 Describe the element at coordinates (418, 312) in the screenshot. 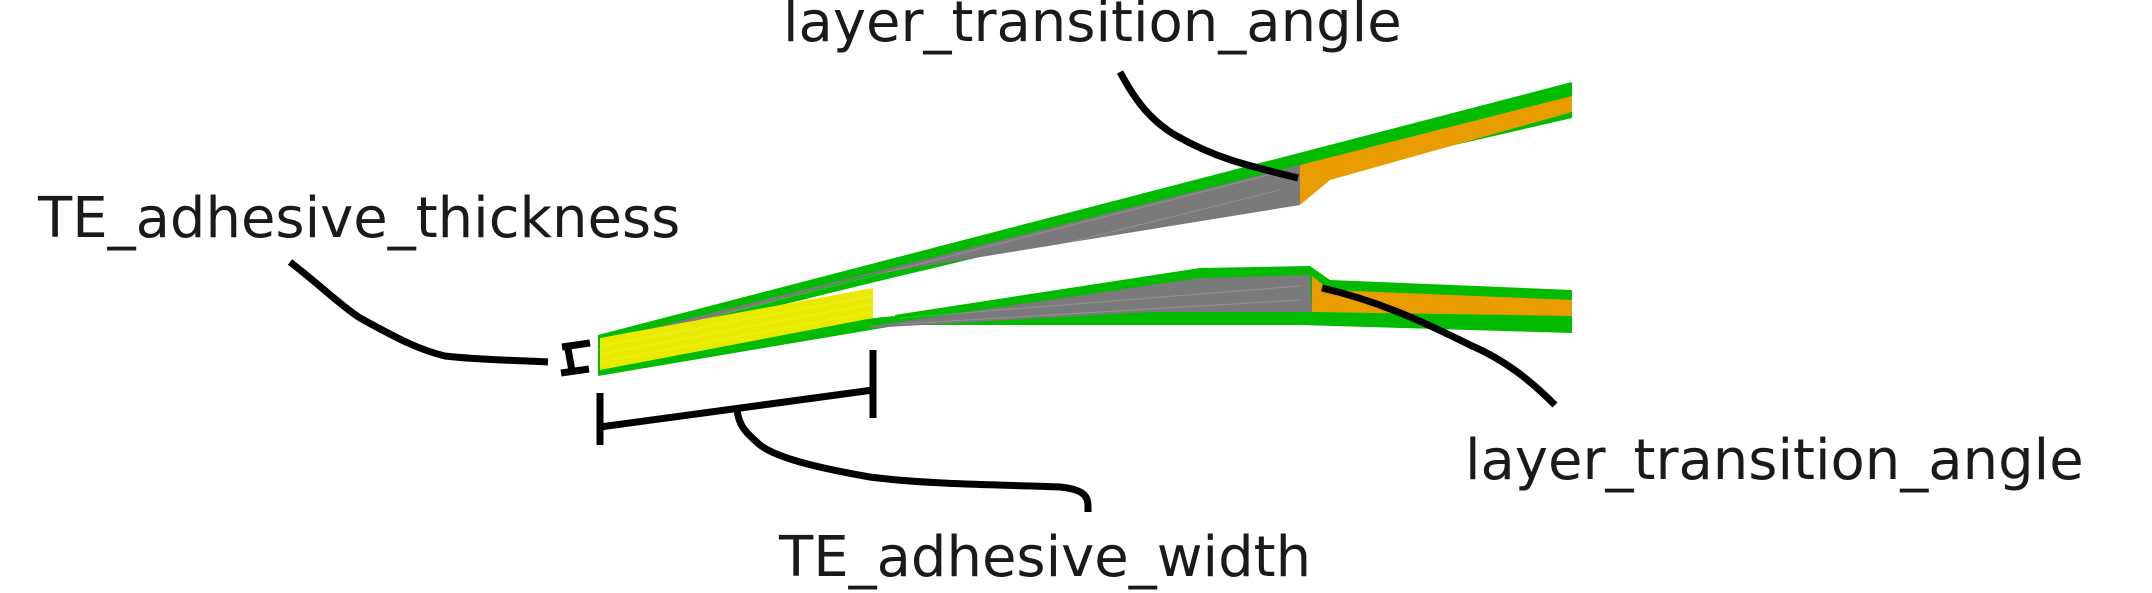

I see `leader-line-thickness` at that location.